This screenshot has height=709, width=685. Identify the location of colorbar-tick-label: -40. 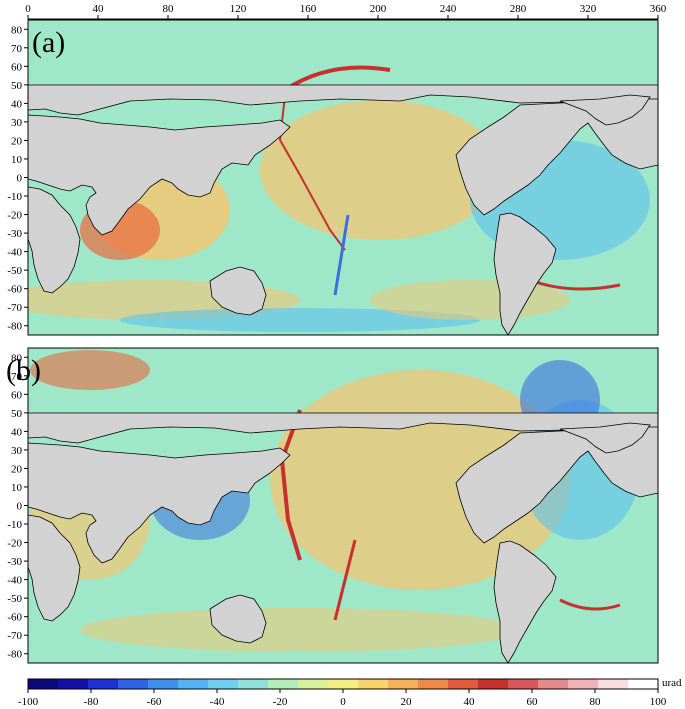
(217, 702).